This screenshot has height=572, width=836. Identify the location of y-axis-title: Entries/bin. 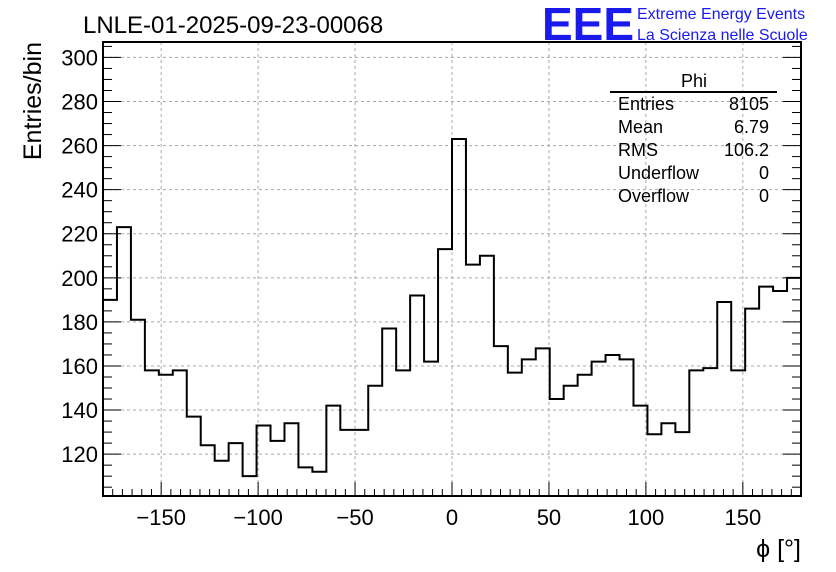
(33, 101).